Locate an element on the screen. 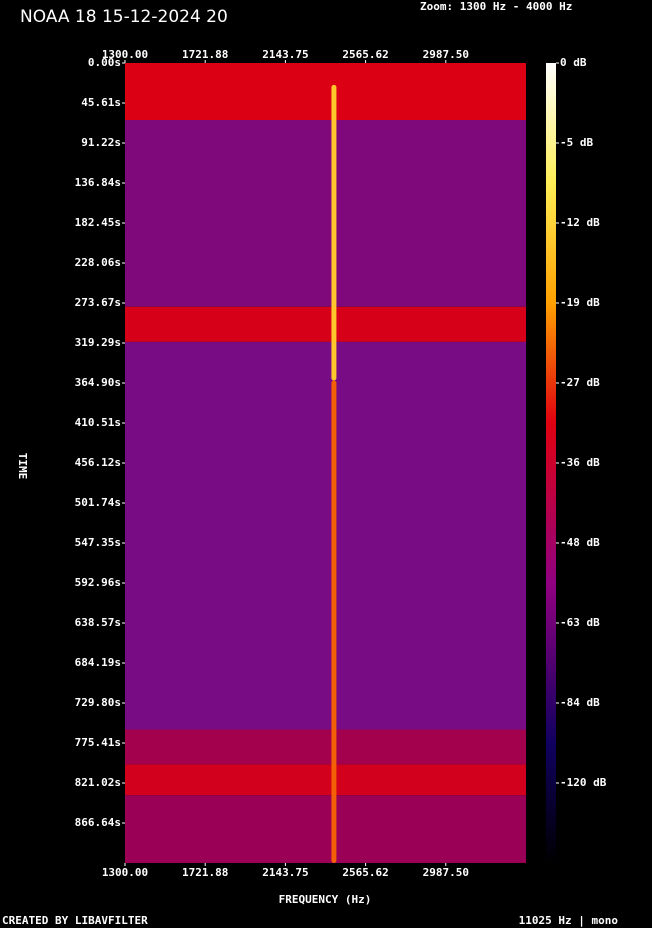 The width and height of the screenshot is (652, 928). y-tick-label: 729.80s is located at coordinates (98, 702).